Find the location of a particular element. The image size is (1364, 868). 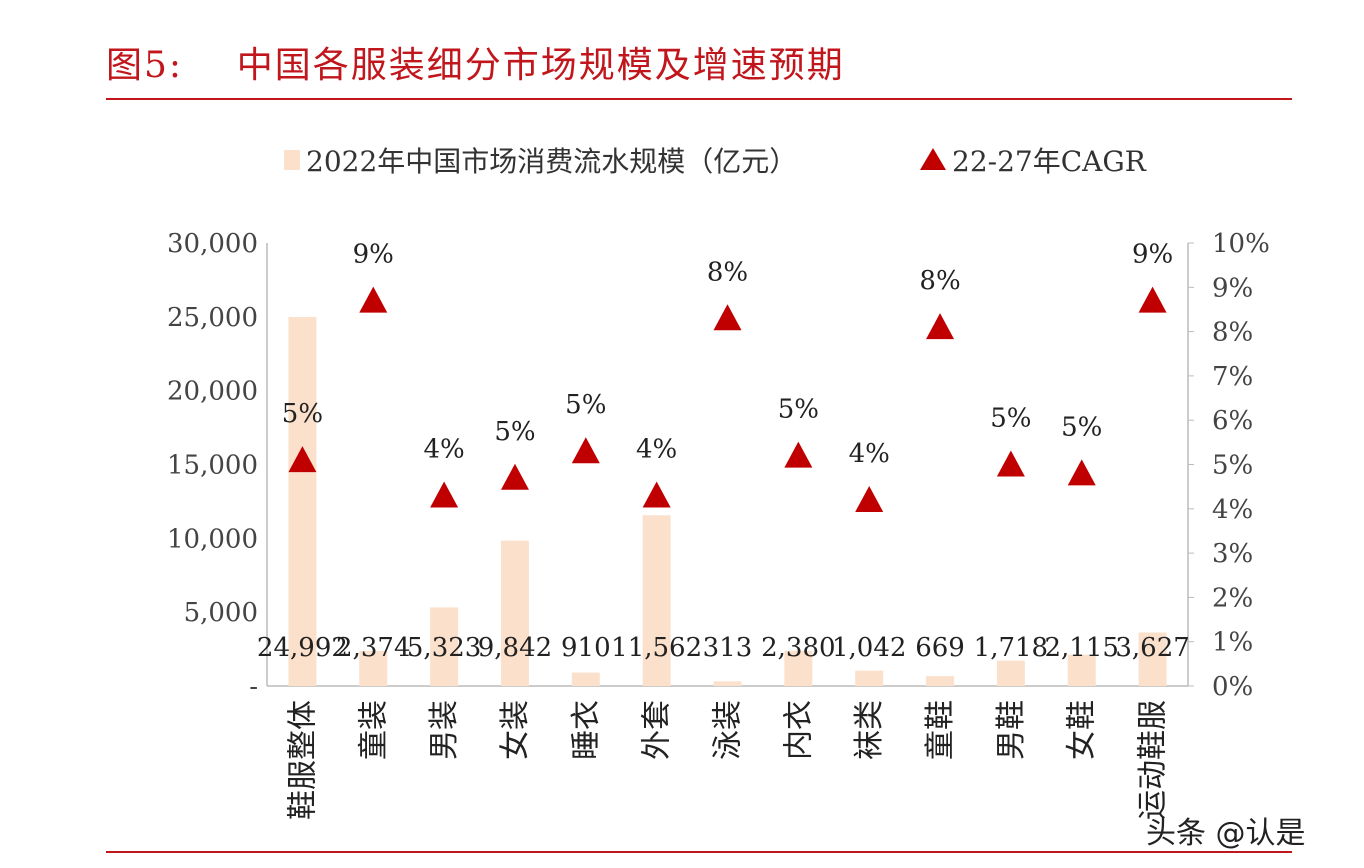

legend-bar-swatch is located at coordinates (292, 160).